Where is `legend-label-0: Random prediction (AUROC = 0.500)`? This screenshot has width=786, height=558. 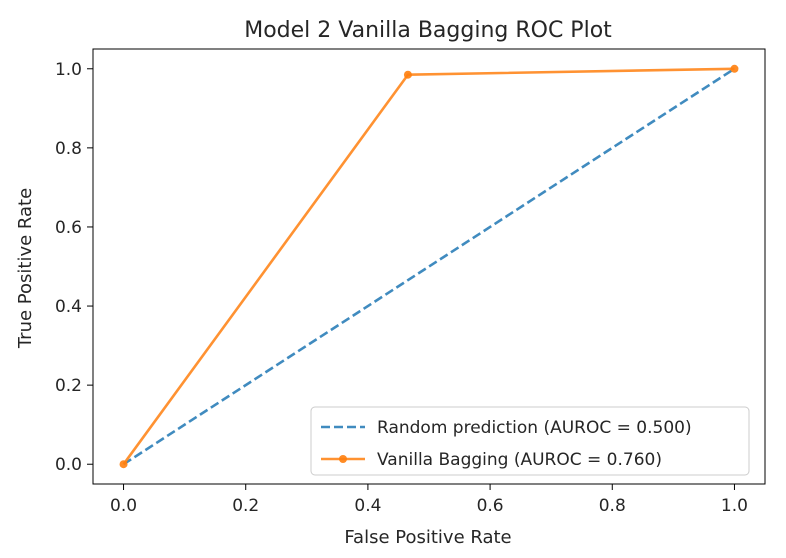
legend-label-0: Random prediction (AUROC = 0.500) is located at coordinates (534, 428).